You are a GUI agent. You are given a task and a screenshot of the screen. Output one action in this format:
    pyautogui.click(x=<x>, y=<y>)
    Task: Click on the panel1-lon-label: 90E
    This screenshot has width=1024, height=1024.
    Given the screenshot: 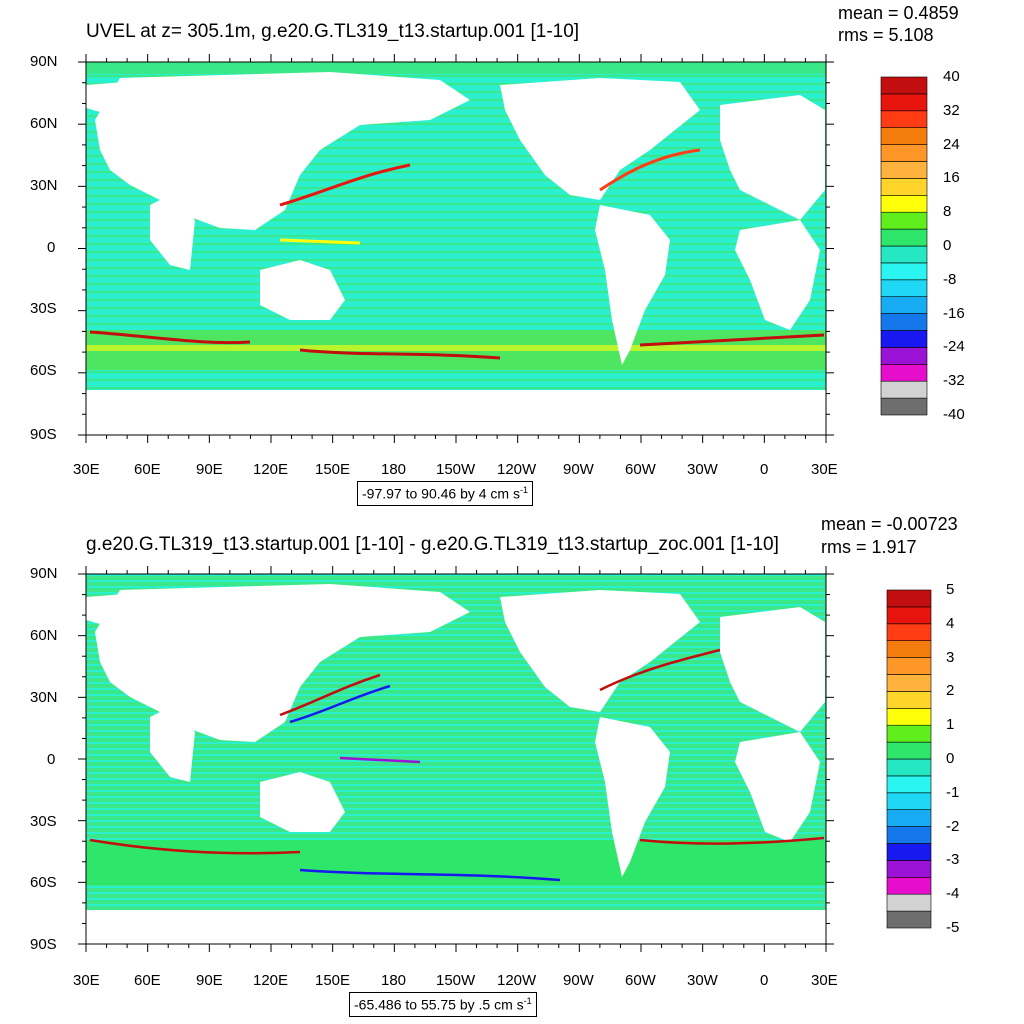 What is the action you would take?
    pyautogui.click(x=209, y=469)
    